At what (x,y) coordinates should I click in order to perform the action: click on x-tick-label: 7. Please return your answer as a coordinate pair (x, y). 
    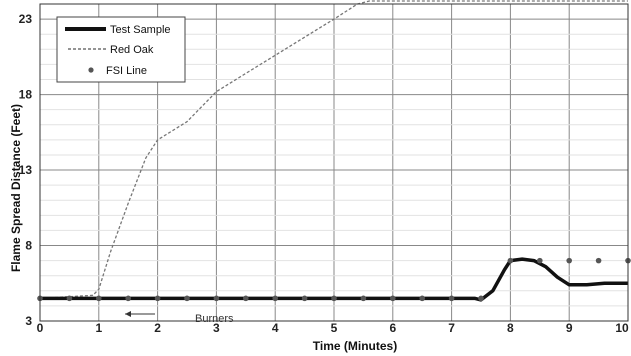
    Looking at the image, I should click on (451, 328).